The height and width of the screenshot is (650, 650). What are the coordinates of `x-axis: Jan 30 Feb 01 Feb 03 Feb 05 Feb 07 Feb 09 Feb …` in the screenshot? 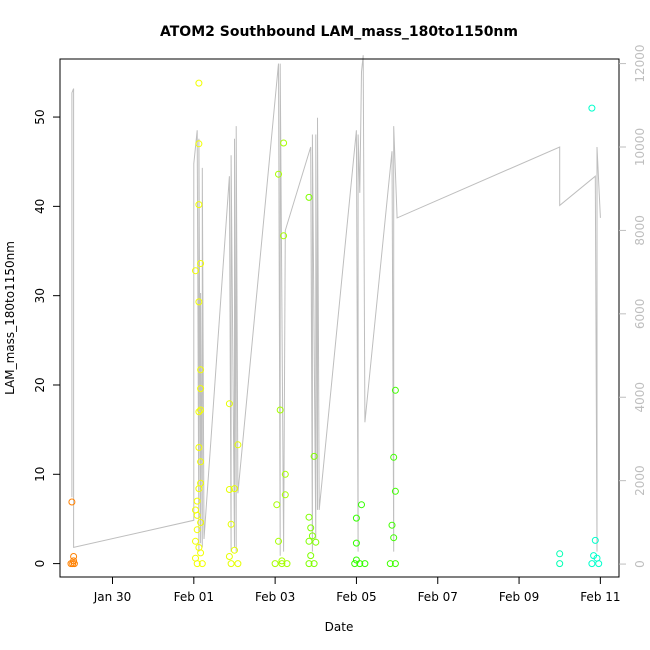 It's located at (357, 590).